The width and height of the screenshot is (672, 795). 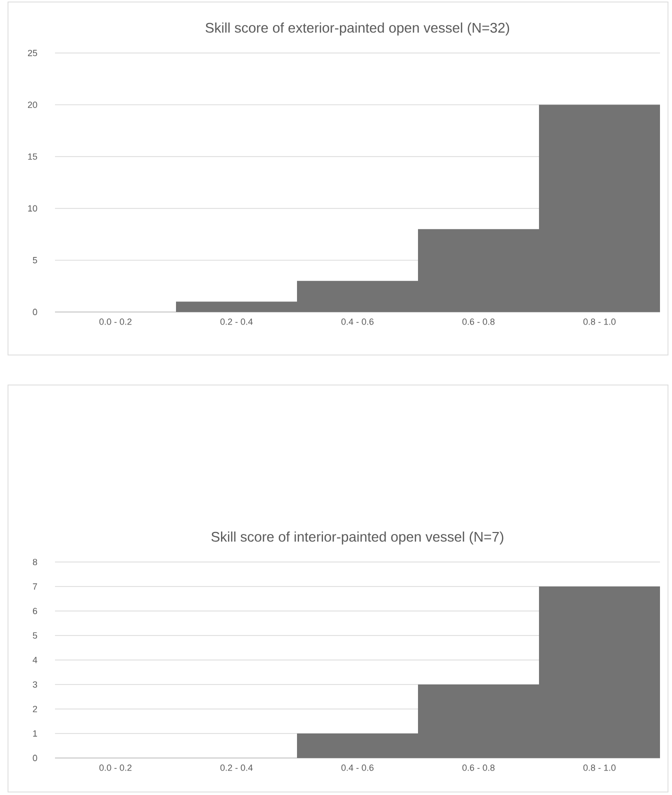 What do you see at coordinates (33, 53) in the screenshot?
I see `y-tick-label: 25` at bounding box center [33, 53].